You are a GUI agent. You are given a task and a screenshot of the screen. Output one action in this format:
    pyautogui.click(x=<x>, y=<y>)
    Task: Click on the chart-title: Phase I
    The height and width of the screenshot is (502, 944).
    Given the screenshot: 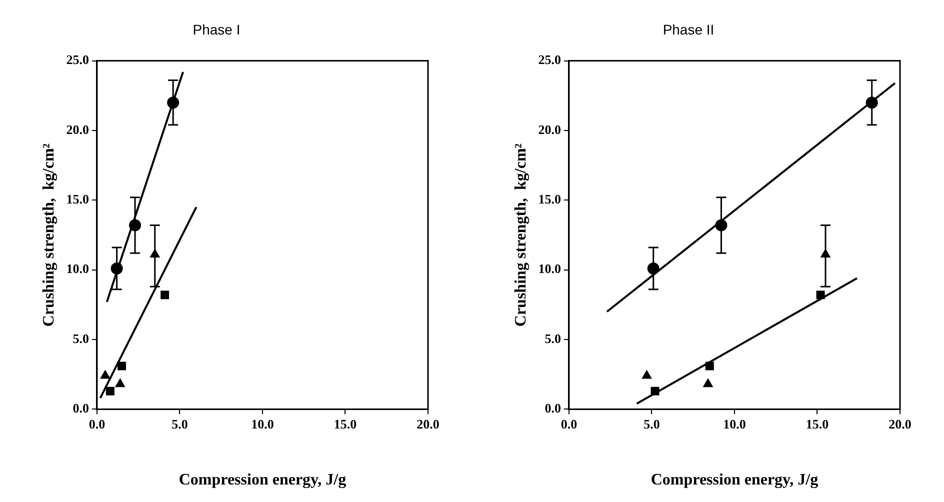 What is the action you would take?
    pyautogui.click(x=216, y=29)
    